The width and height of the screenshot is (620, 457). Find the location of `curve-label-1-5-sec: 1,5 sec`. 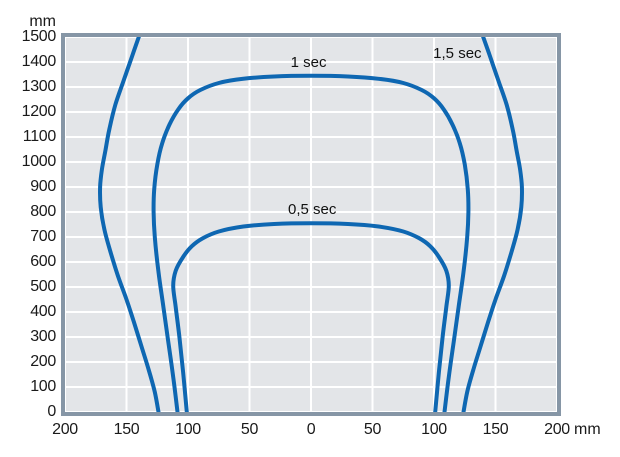

curve-label-1-5-sec: 1,5 sec is located at coordinates (457, 53).